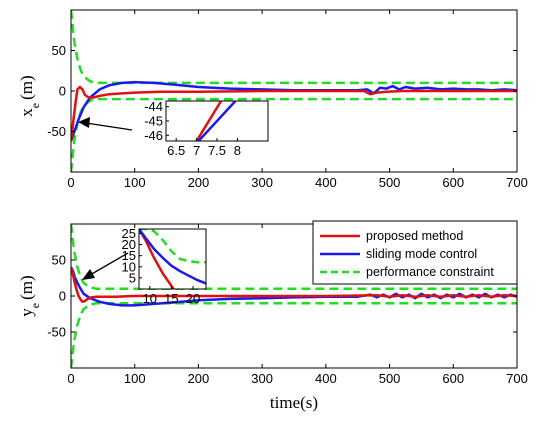 Image resolution: width=550 pixels, height=421 pixels. Describe the element at coordinates (132, 277) in the screenshot. I see `inset-y-tick-label-bottom: 5` at that location.